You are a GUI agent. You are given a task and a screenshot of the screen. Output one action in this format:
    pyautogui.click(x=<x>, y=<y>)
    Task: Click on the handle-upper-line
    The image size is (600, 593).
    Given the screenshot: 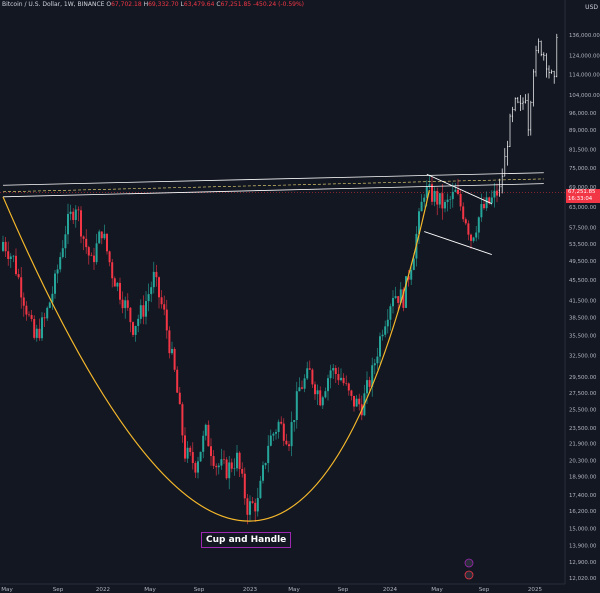 What is the action you would take?
    pyautogui.click(x=459, y=189)
    